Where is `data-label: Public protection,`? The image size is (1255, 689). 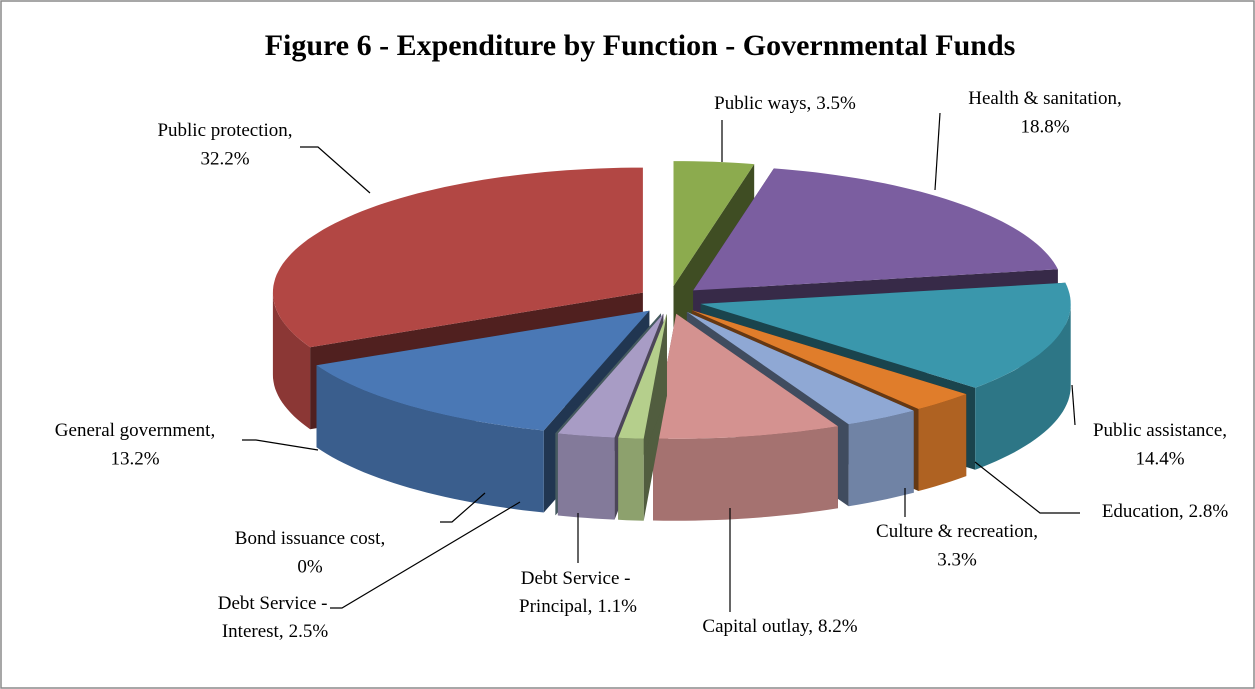 data-label: Public protection, is located at coordinates (224, 130).